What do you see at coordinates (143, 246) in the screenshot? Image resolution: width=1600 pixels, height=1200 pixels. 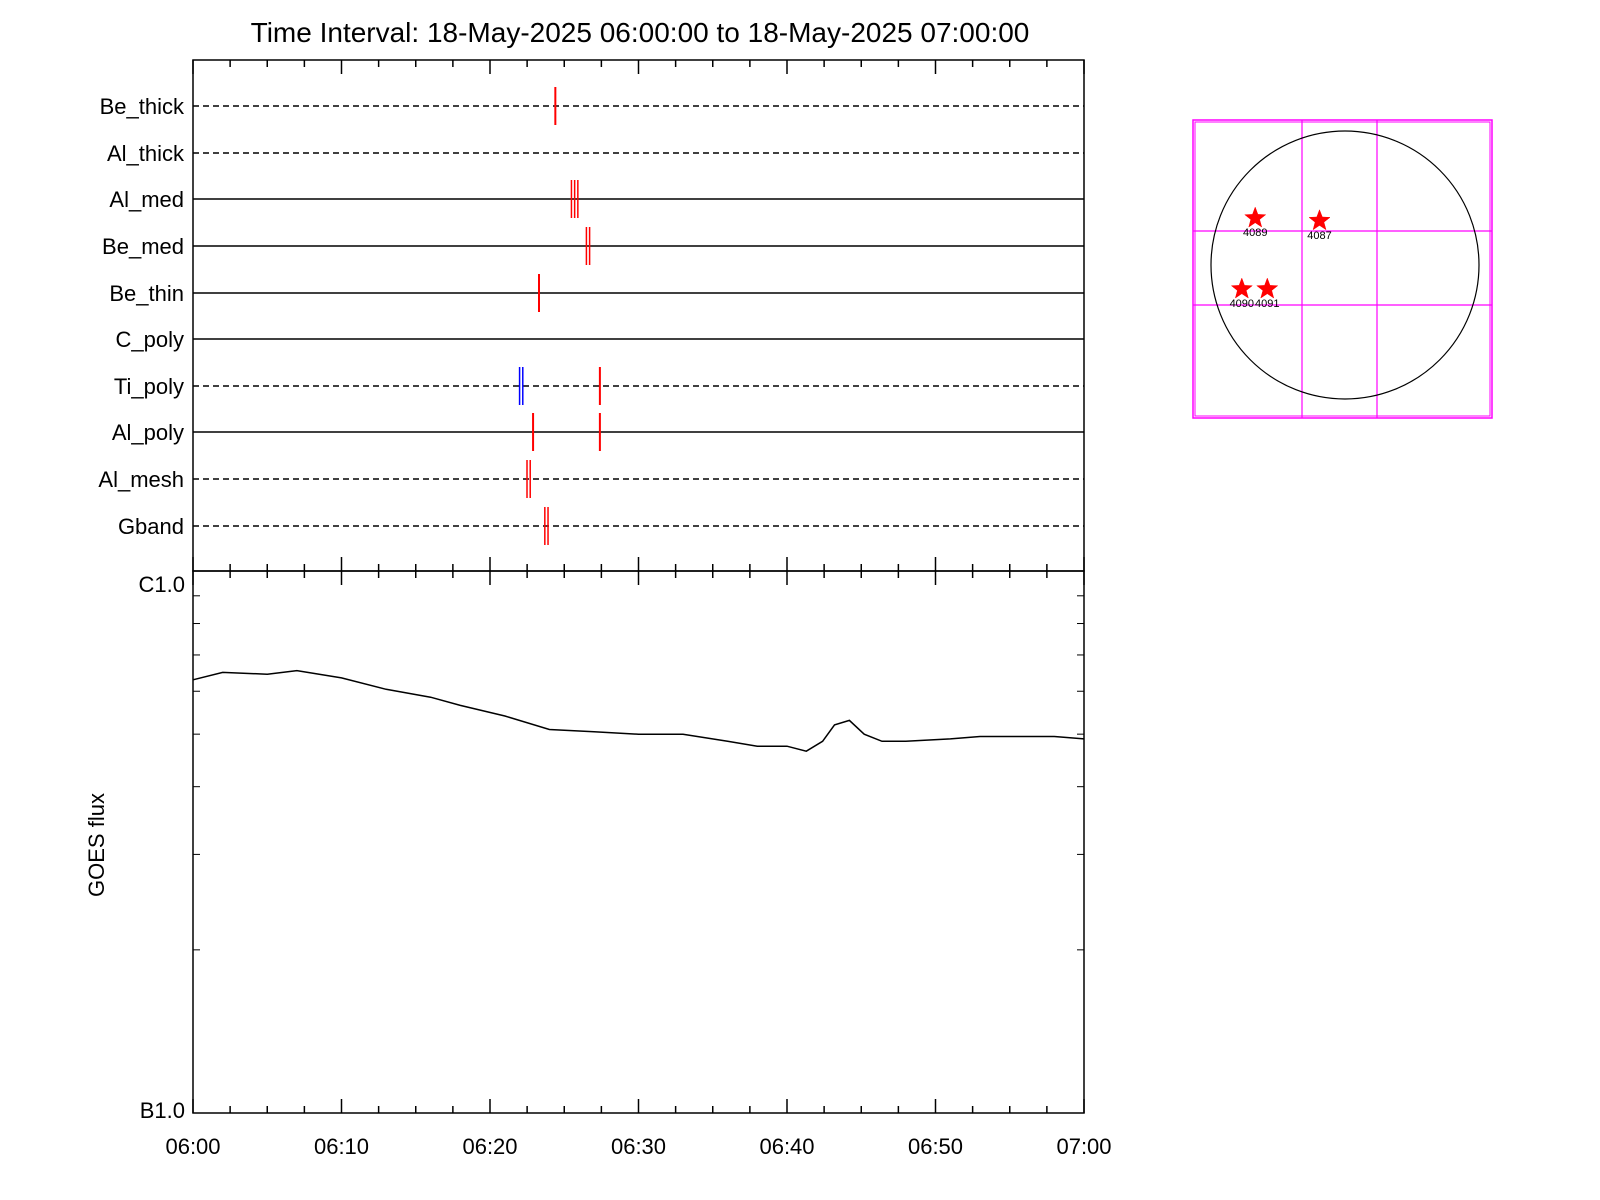 I see `timeline-row-label: Be_med` at bounding box center [143, 246].